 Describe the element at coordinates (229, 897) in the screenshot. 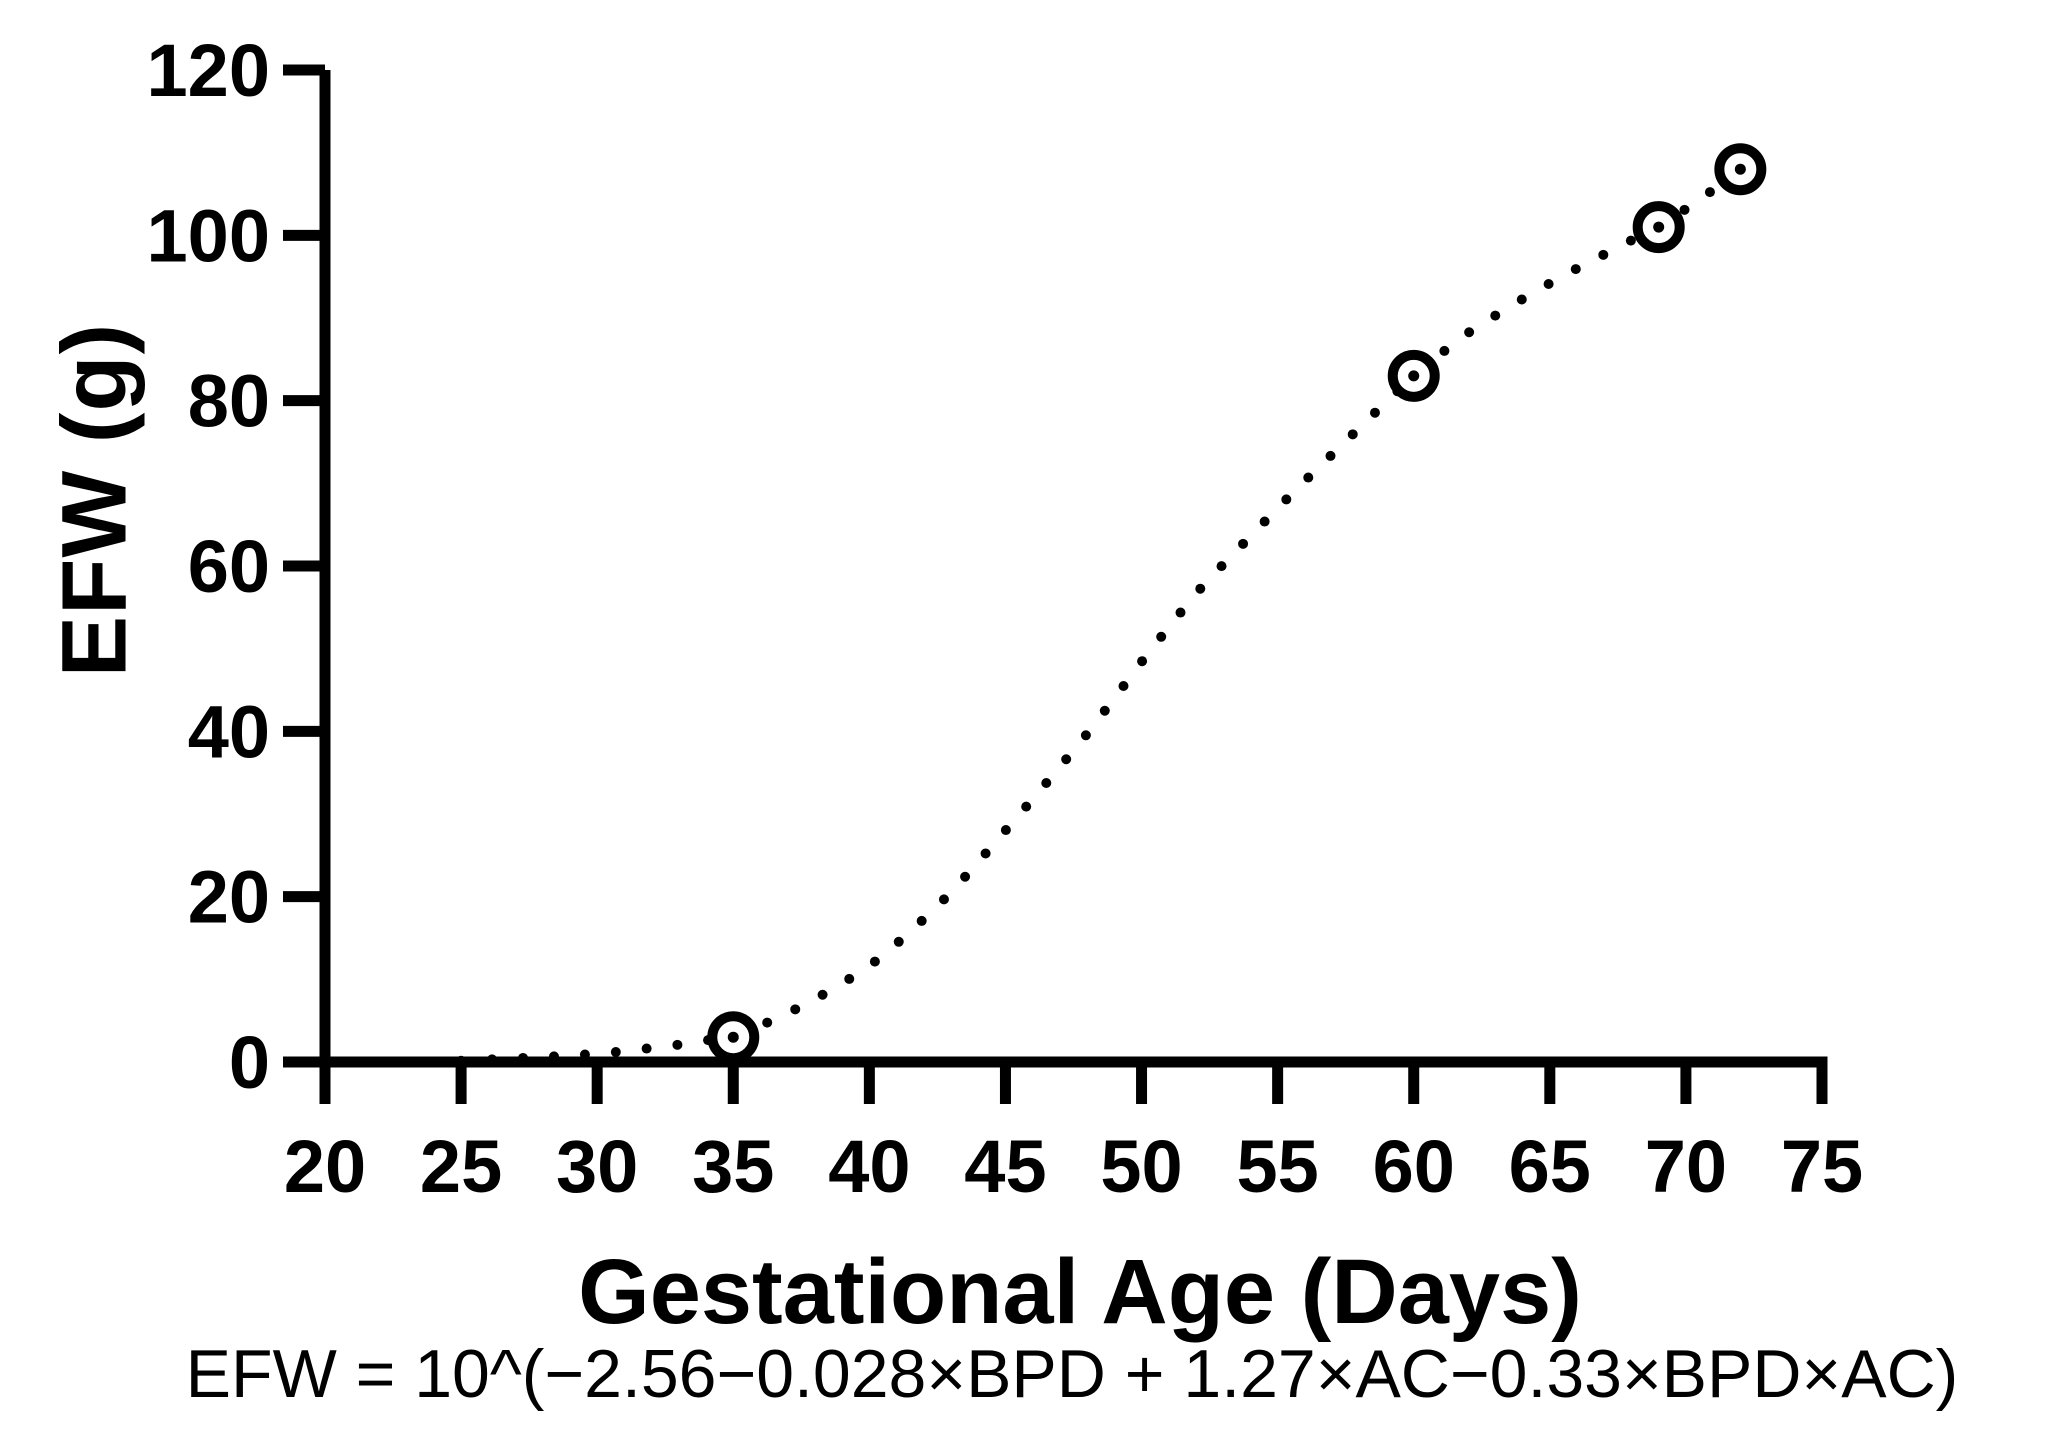

I see `y-tick-label: 20` at that location.